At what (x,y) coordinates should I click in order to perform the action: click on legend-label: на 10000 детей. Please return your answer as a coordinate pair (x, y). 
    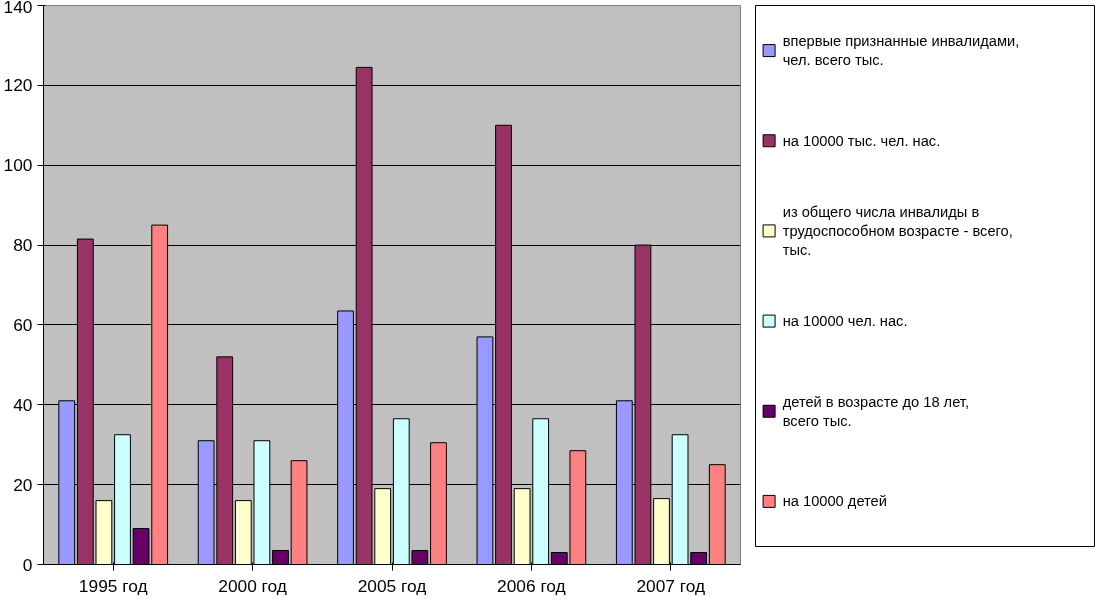
    Looking at the image, I should click on (834, 501).